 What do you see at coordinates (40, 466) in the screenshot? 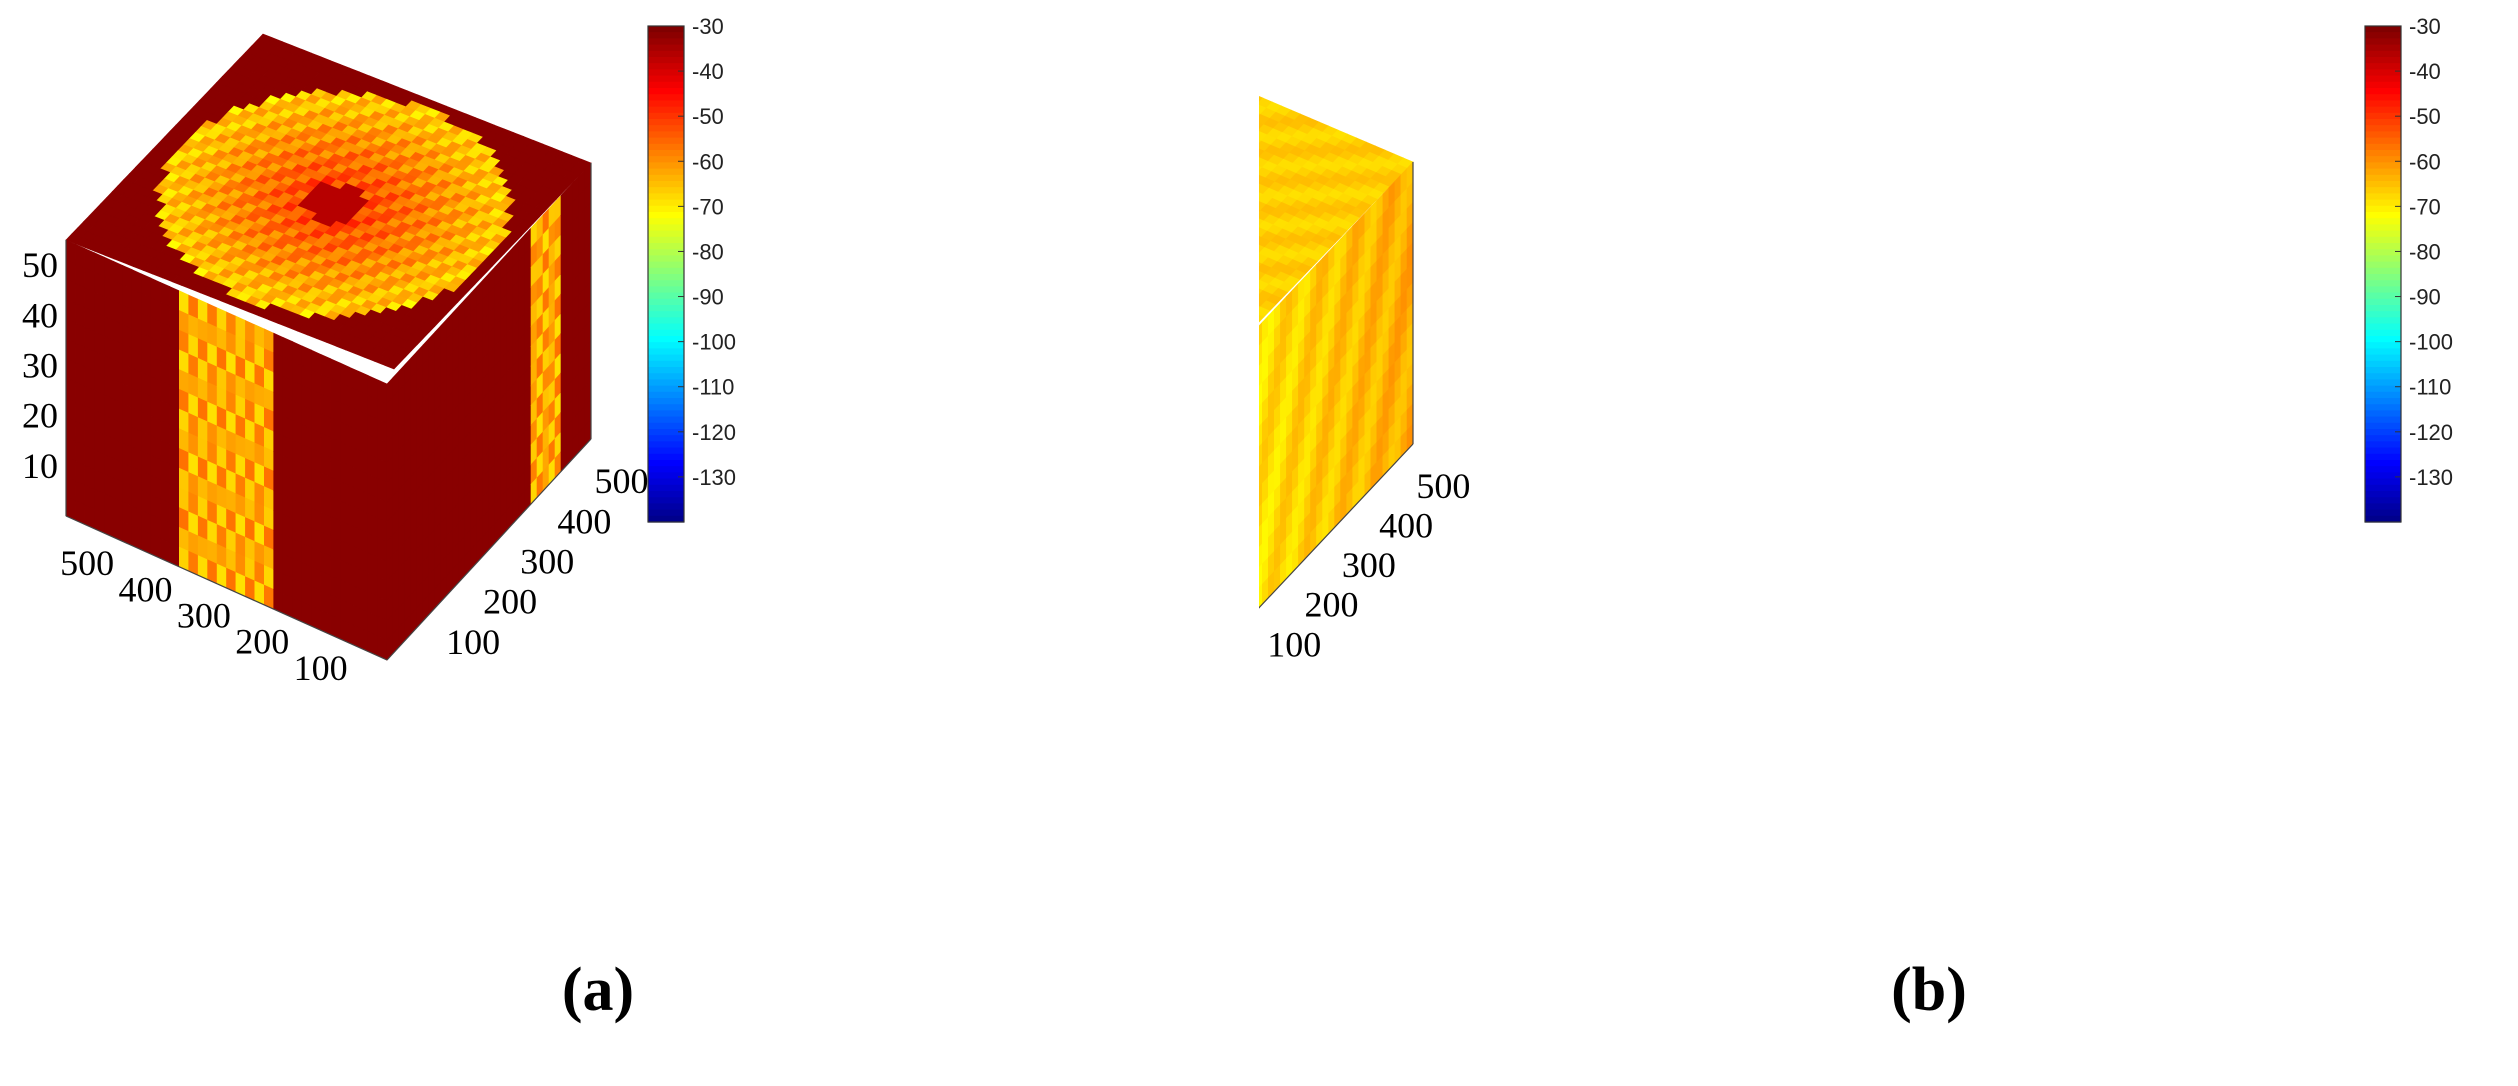
I see `z-tick-label: 10` at bounding box center [40, 466].